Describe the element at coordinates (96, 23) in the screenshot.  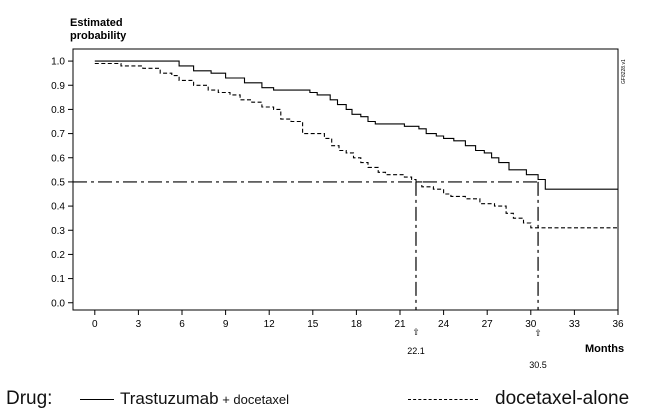
I see `y-axis-title-line1: Estimated` at that location.